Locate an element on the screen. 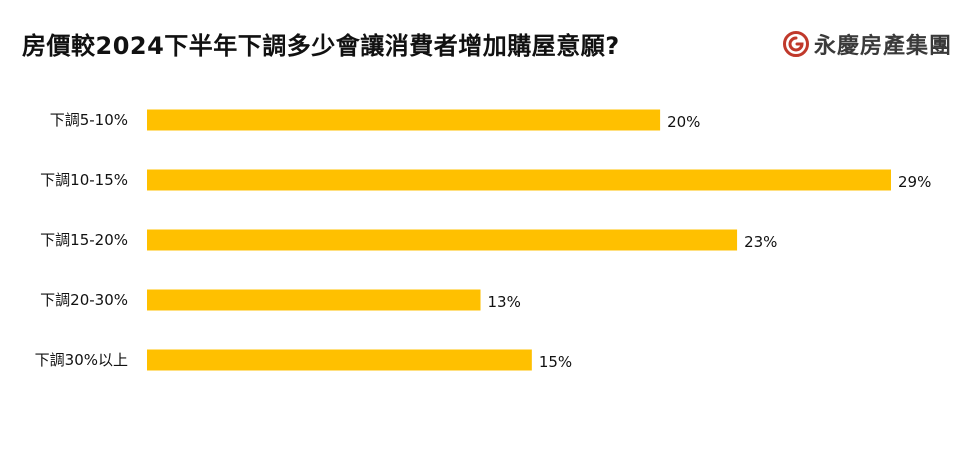 This screenshot has height=450, width=960. brand-name: 永慶房產集團 is located at coordinates (882, 46).